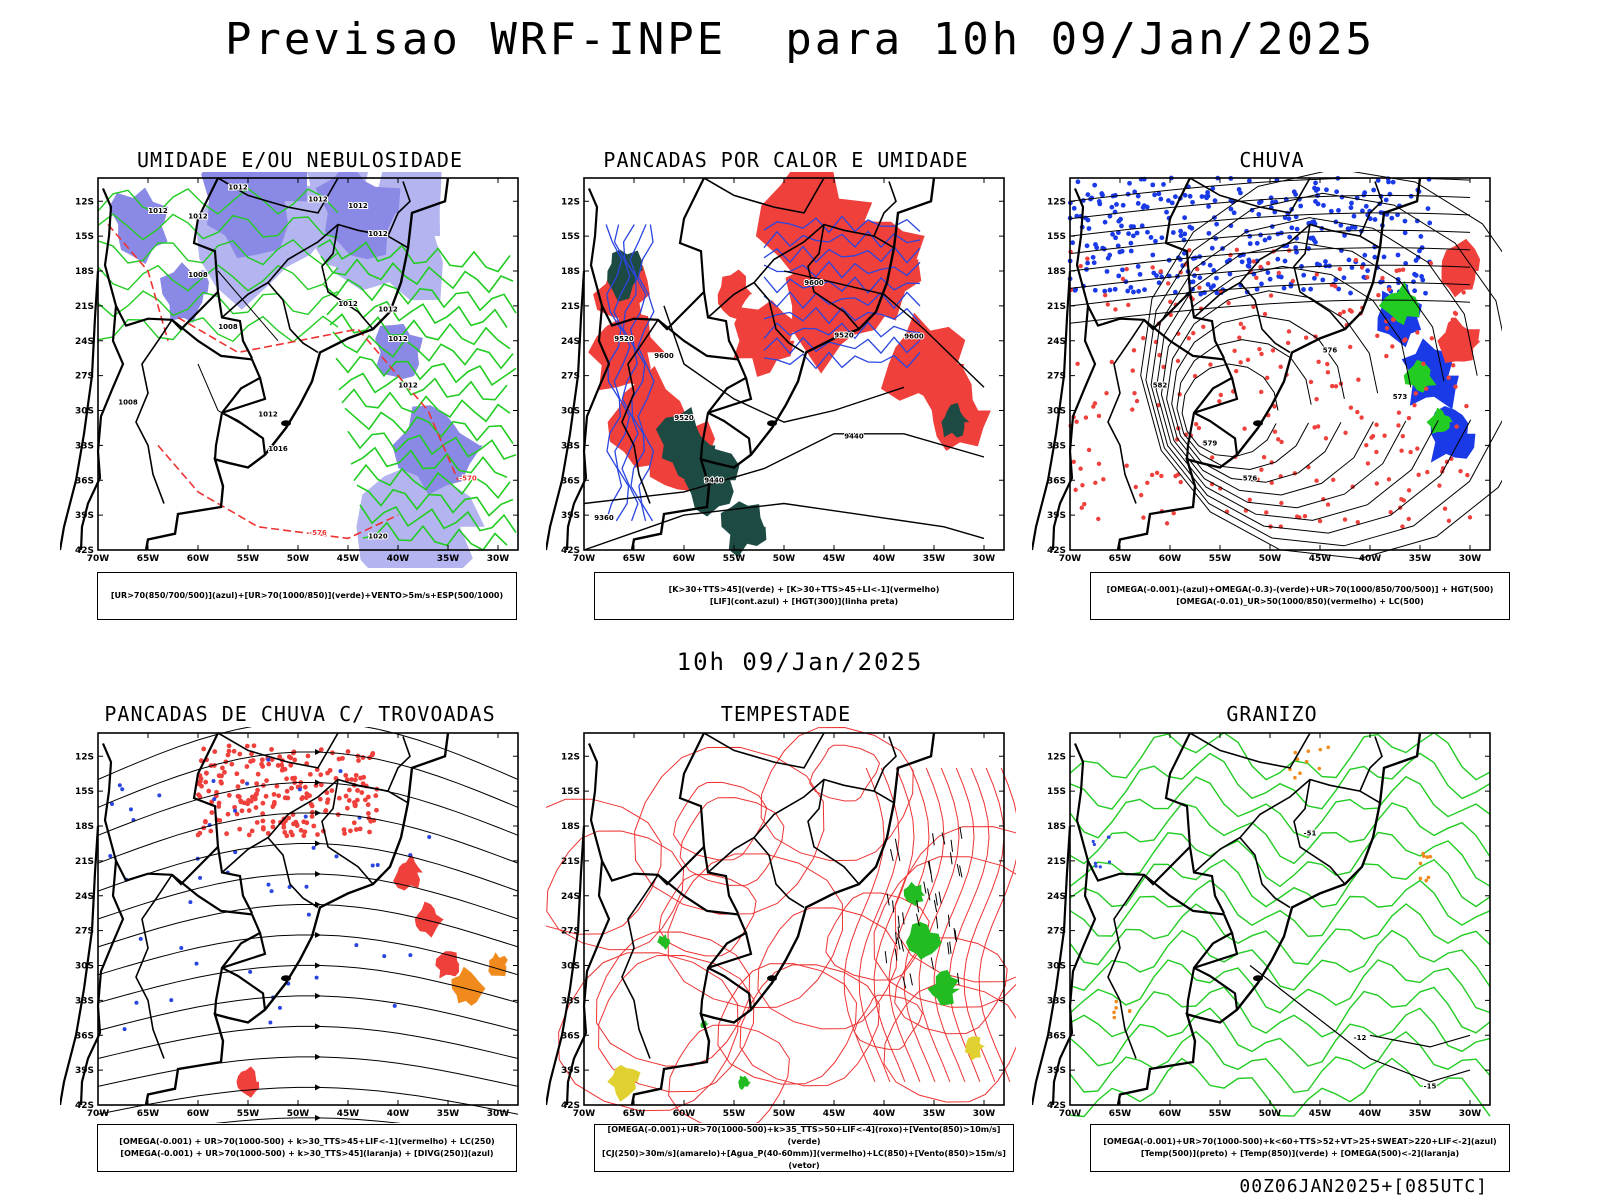 This screenshot has width=1600, height=1200. What do you see at coordinates (800, 662) in the screenshot?
I see `middle-forecast-time: 10h 09/Jan/2025` at bounding box center [800, 662].